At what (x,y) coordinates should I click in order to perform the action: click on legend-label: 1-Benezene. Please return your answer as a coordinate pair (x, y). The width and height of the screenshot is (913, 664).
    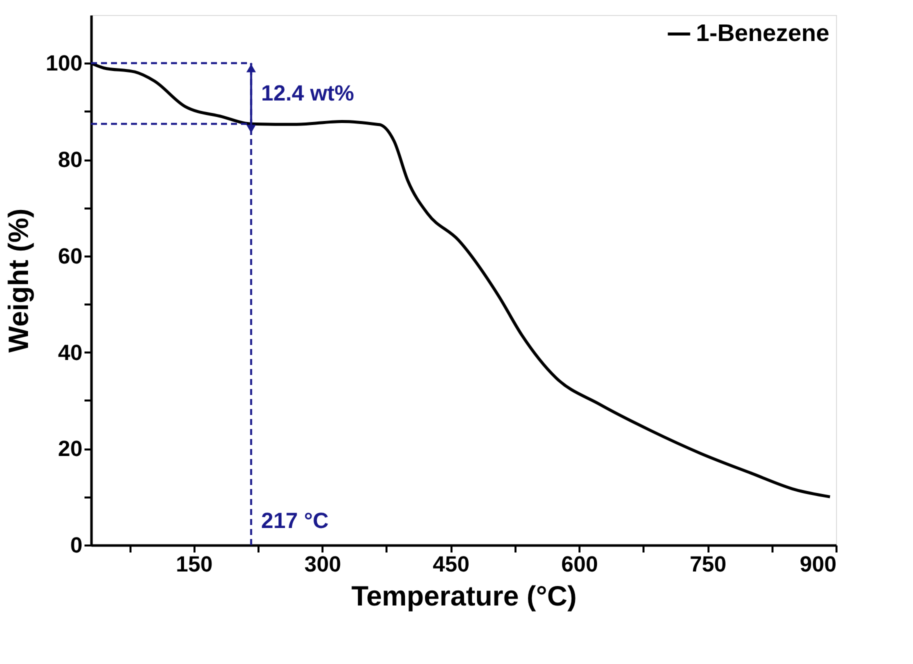
    Looking at the image, I should click on (763, 33).